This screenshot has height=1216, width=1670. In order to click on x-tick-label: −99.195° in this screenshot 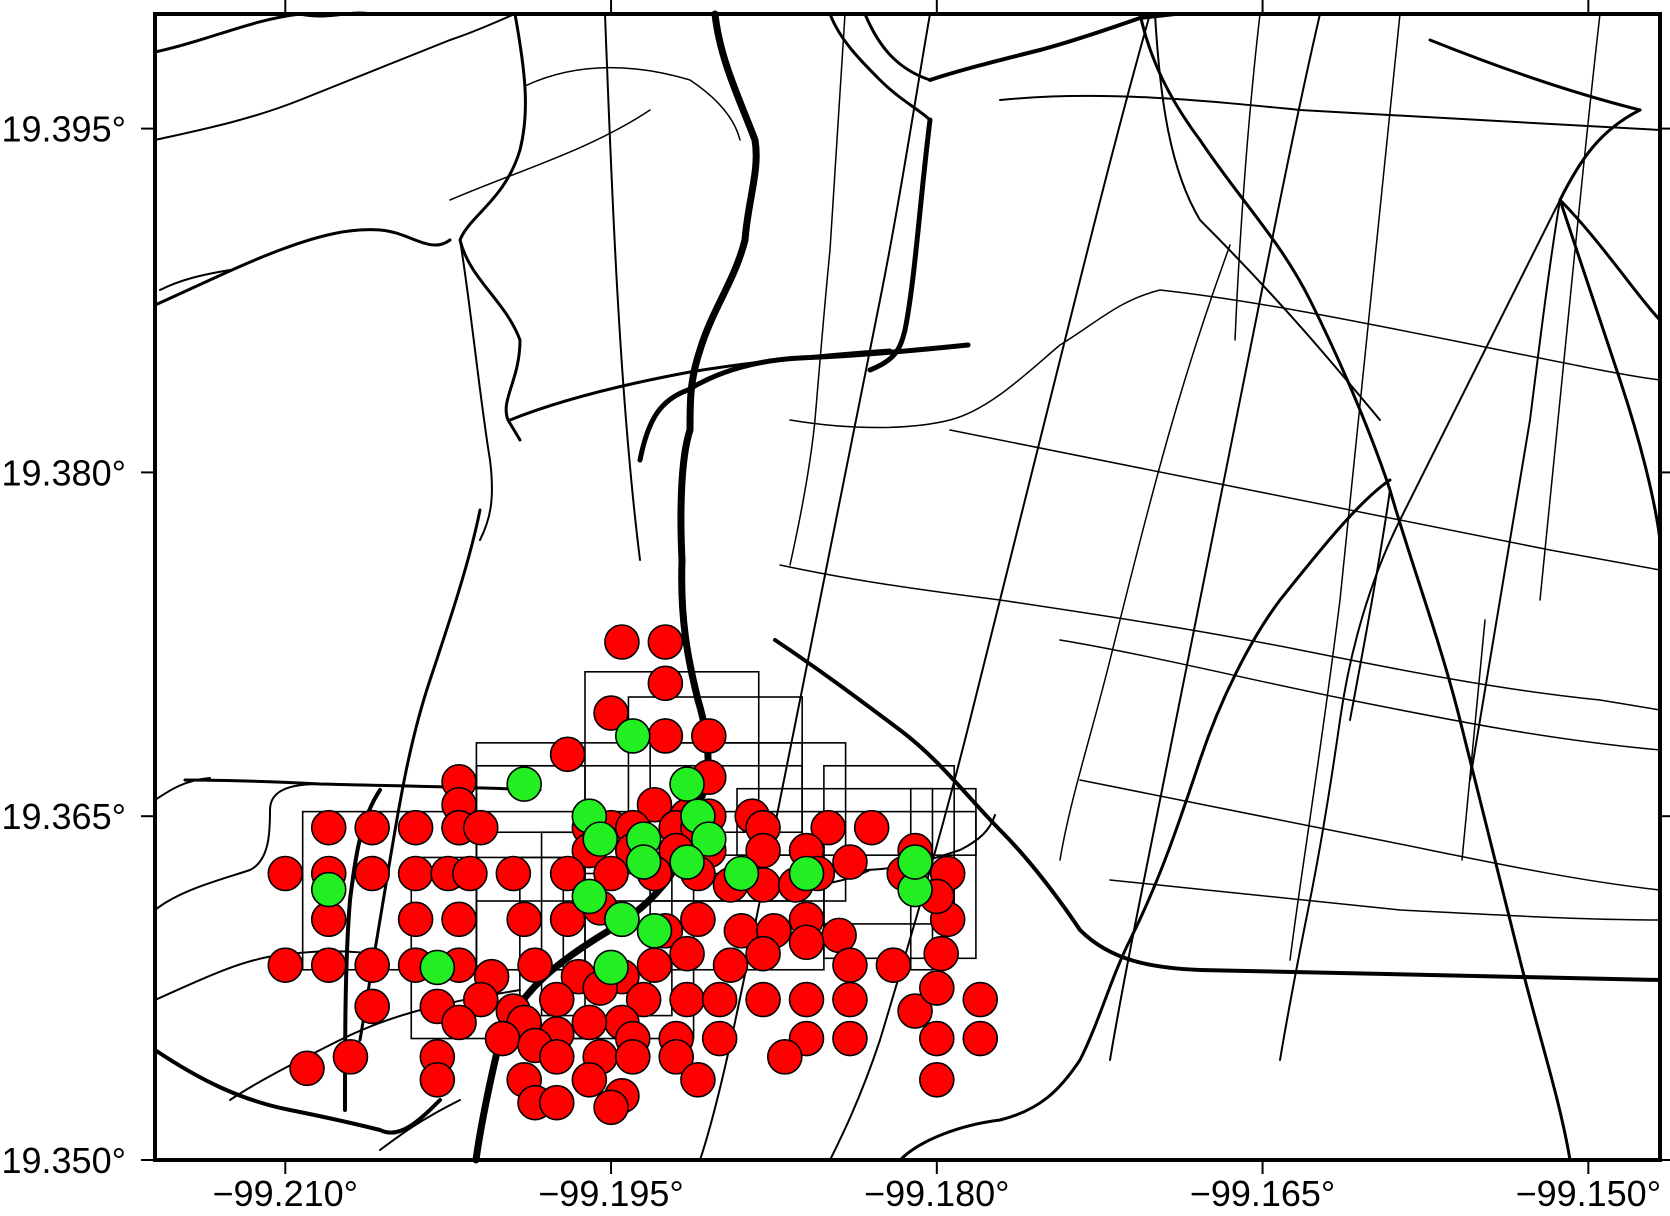, I will do `click(611, 1193)`.